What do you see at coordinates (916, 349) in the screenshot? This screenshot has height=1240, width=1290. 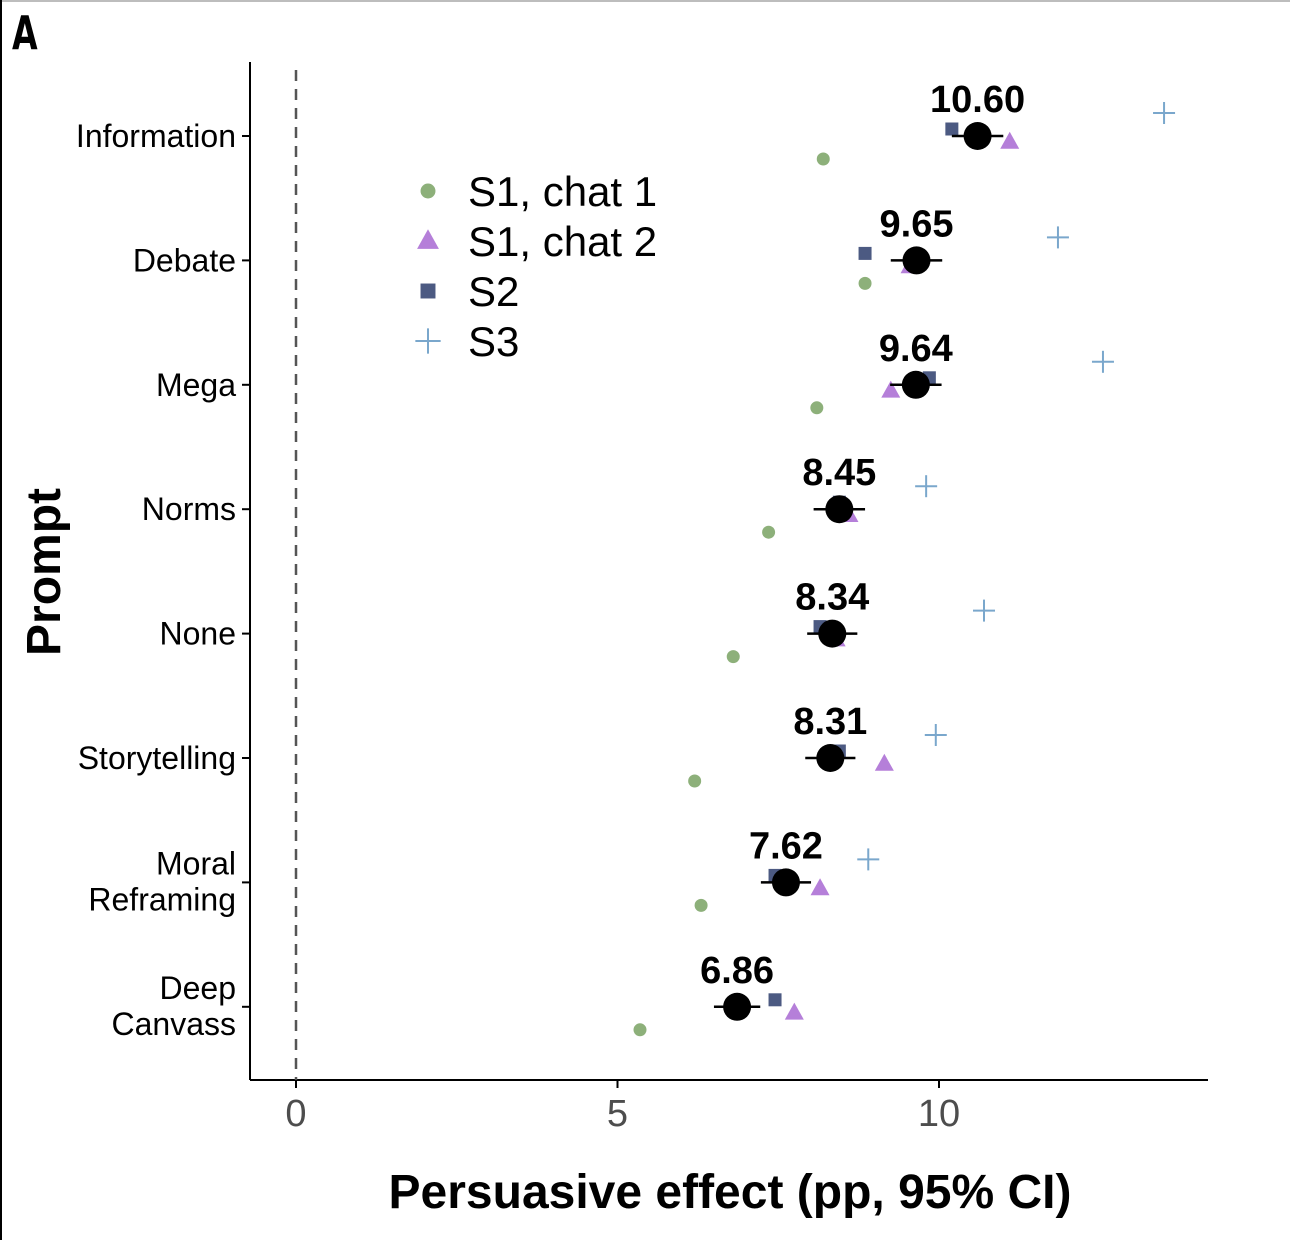 I see `pooled-value-label: 9.64` at bounding box center [916, 349].